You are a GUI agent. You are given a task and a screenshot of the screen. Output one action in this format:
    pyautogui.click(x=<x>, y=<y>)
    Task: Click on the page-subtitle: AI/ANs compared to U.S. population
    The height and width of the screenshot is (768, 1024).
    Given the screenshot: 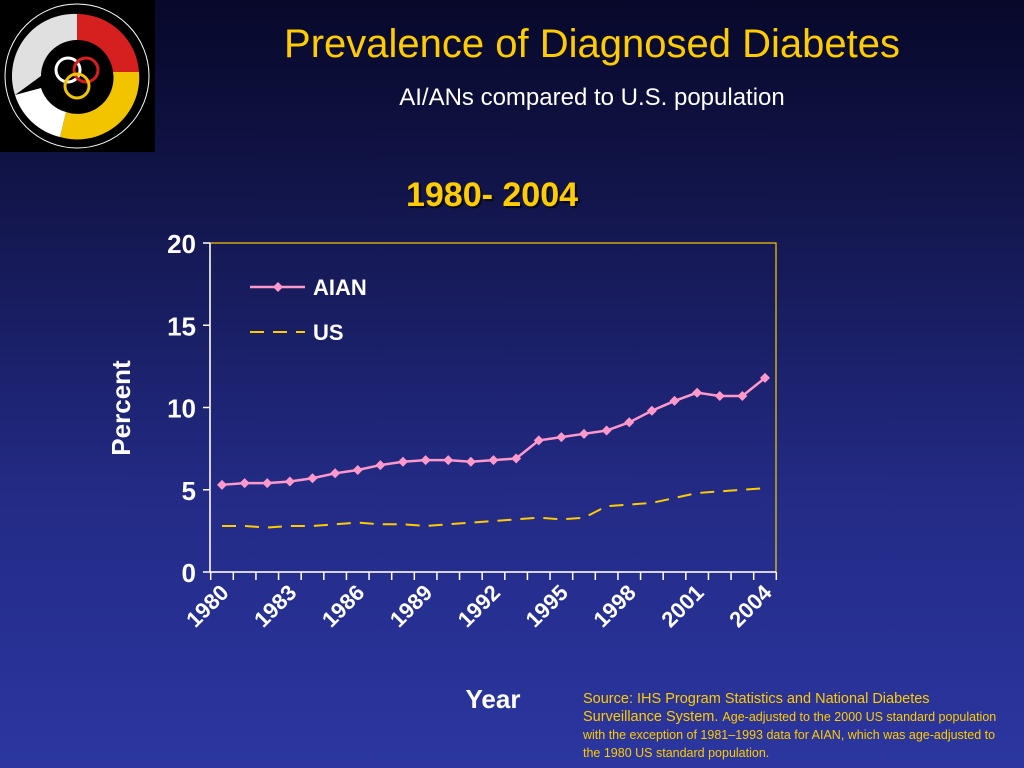 What is the action you would take?
    pyautogui.click(x=592, y=97)
    